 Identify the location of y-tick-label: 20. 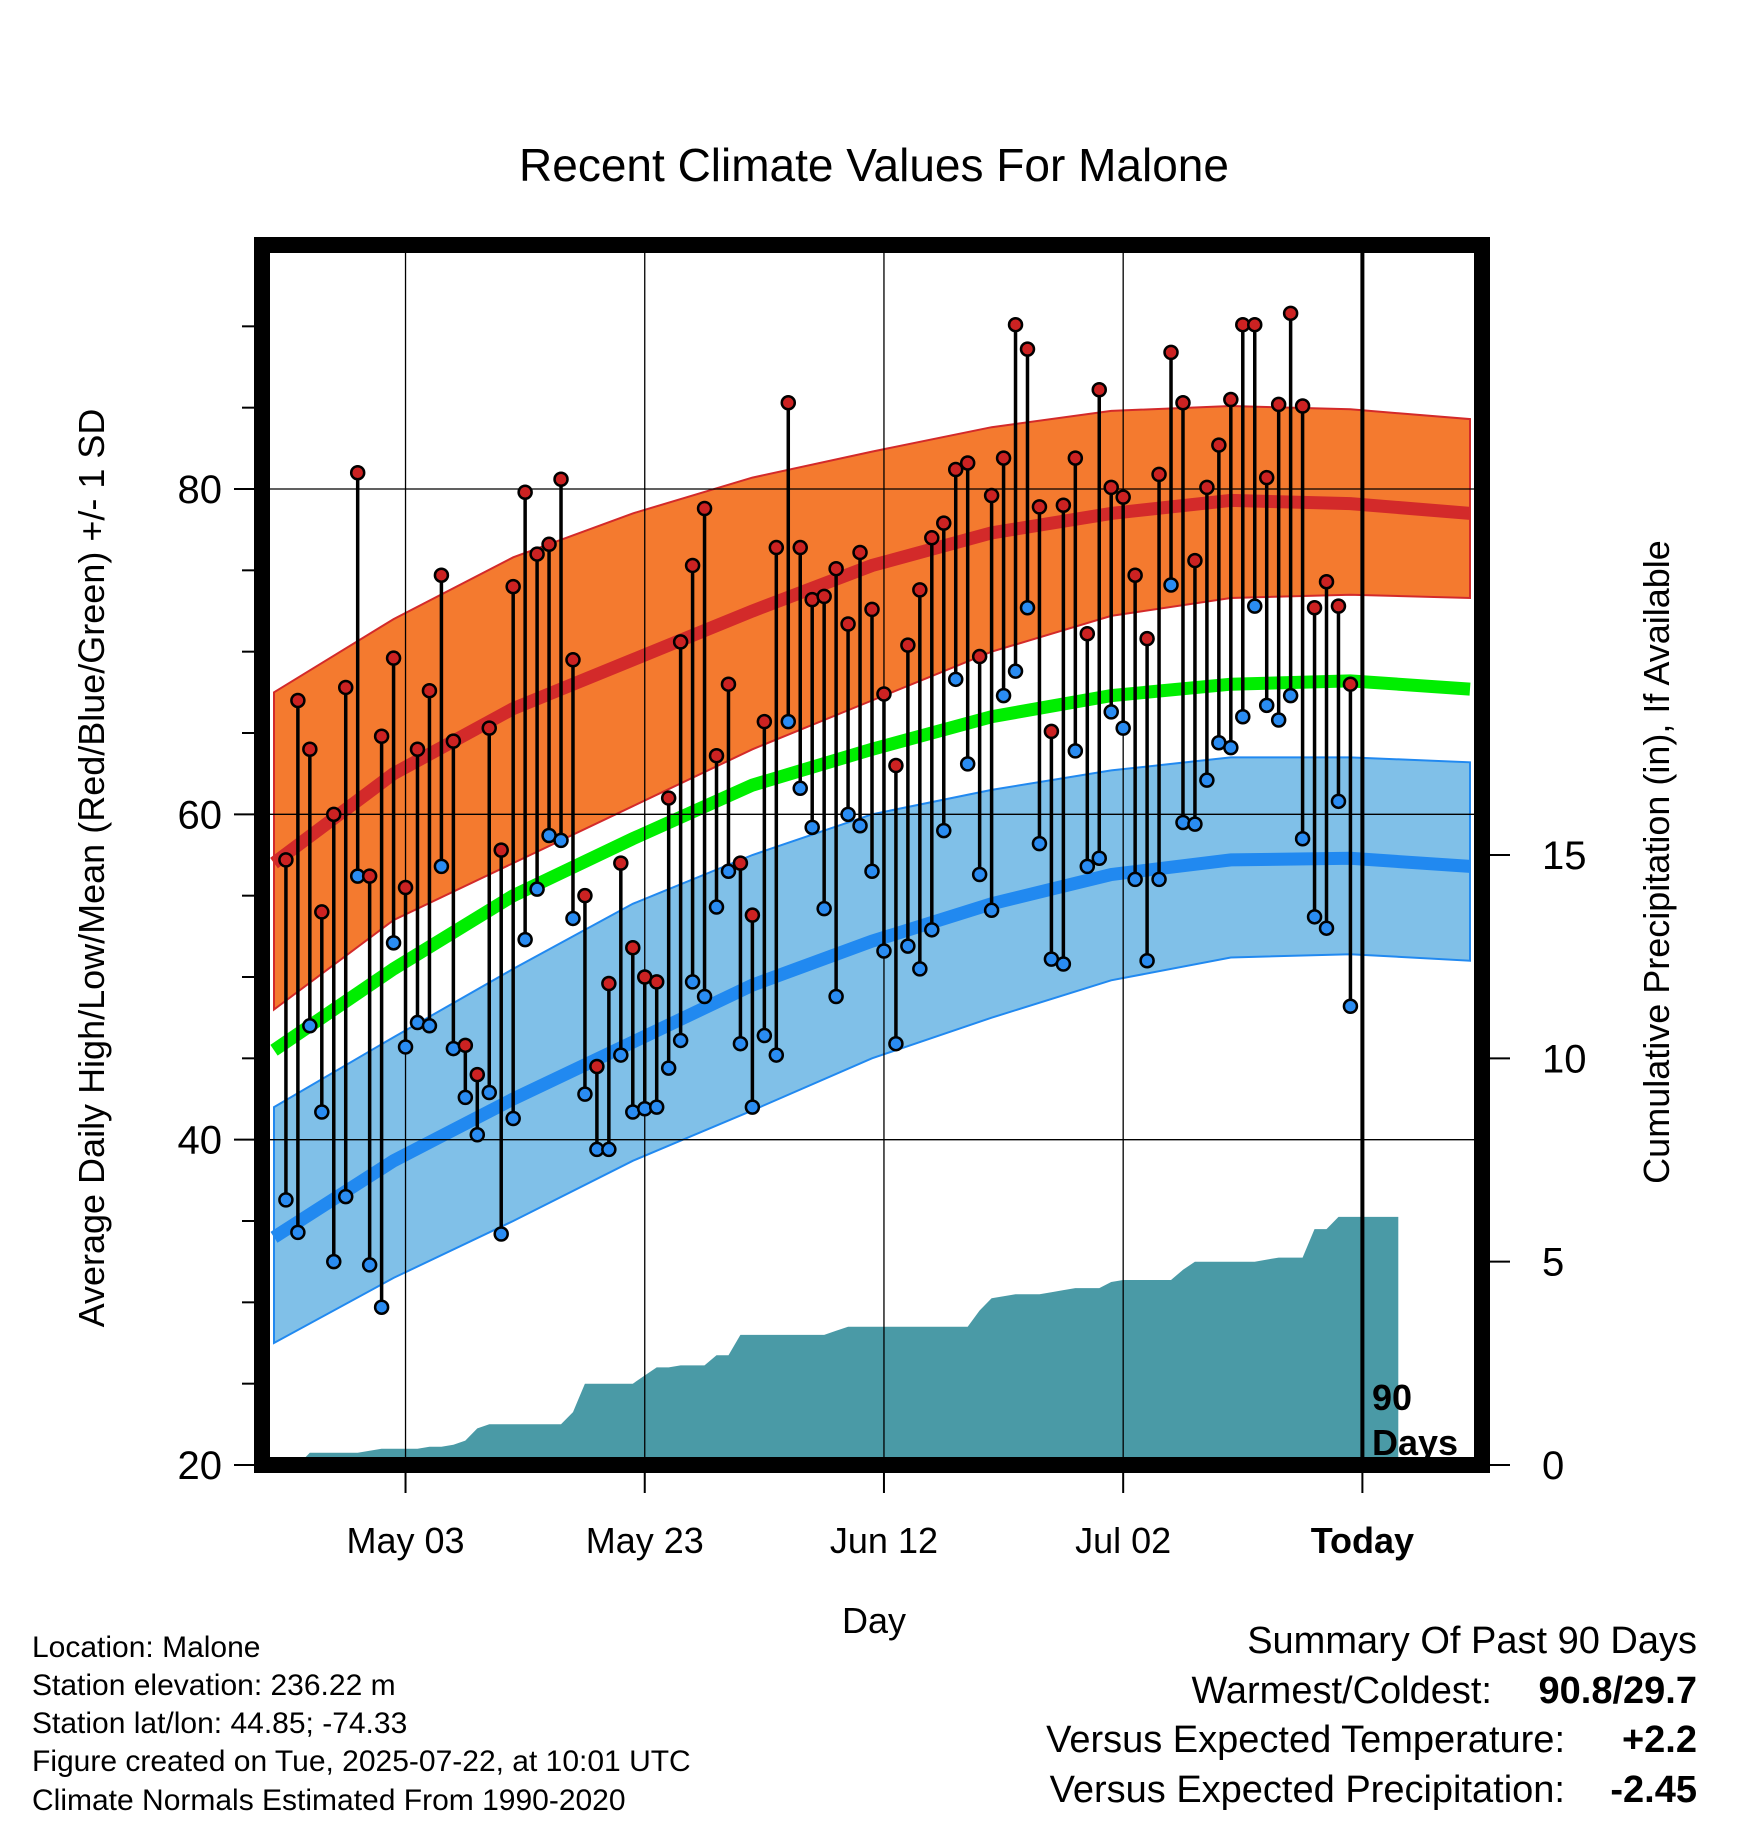
(200, 1466).